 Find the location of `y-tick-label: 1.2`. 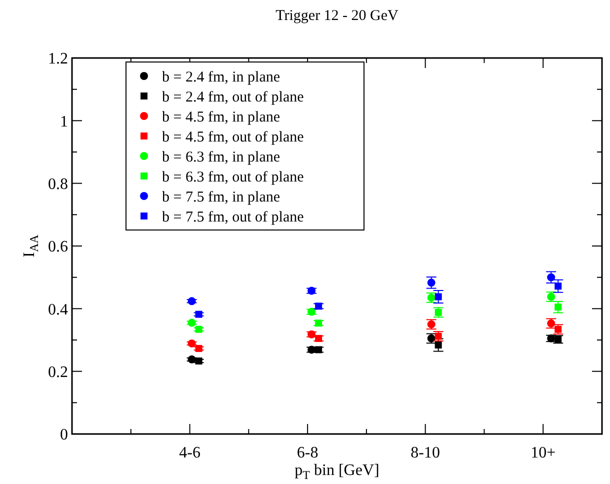

y-tick-label: 1.2 is located at coordinates (58, 59).